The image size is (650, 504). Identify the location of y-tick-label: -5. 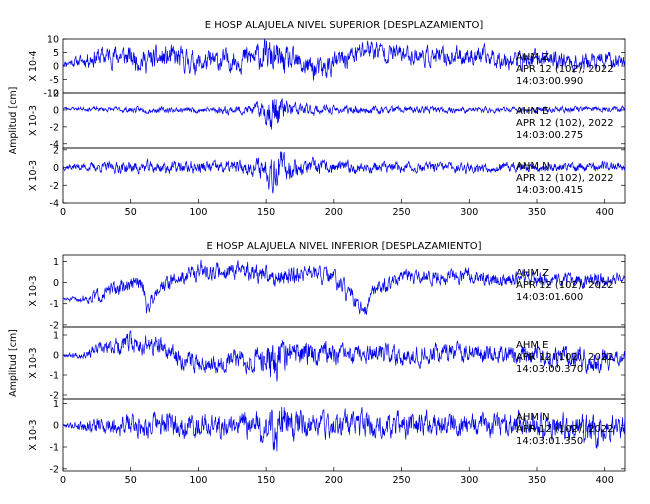
(54, 80).